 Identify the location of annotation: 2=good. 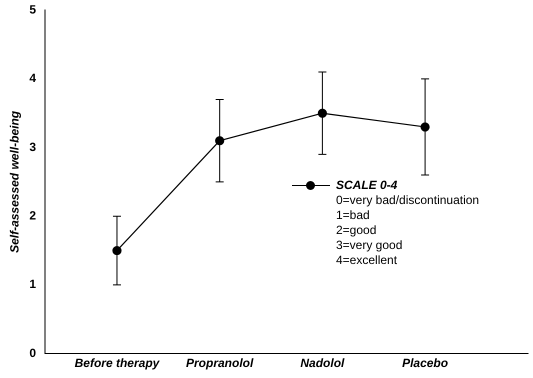
(357, 230).